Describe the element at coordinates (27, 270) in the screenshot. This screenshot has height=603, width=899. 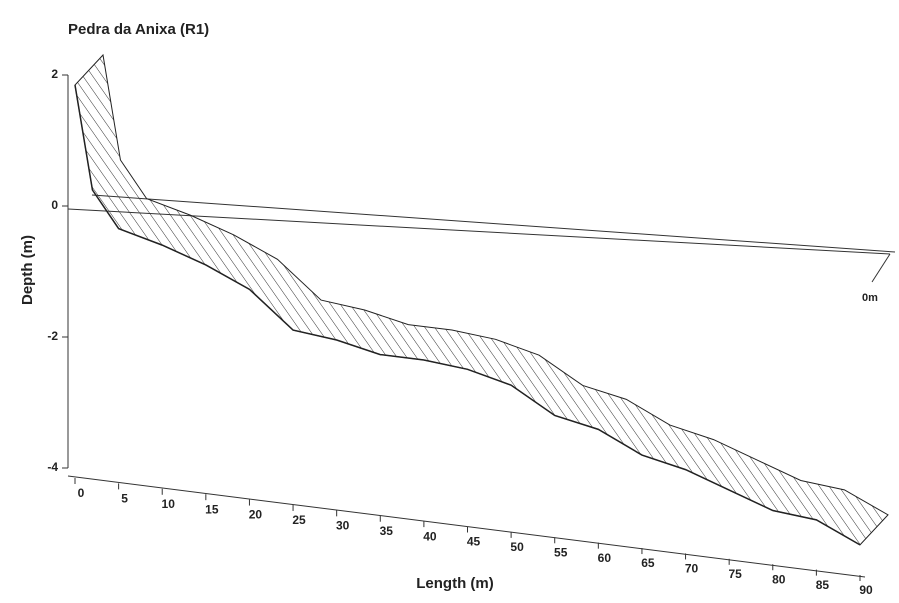
I see `y-axis-label: Depth (m)` at that location.